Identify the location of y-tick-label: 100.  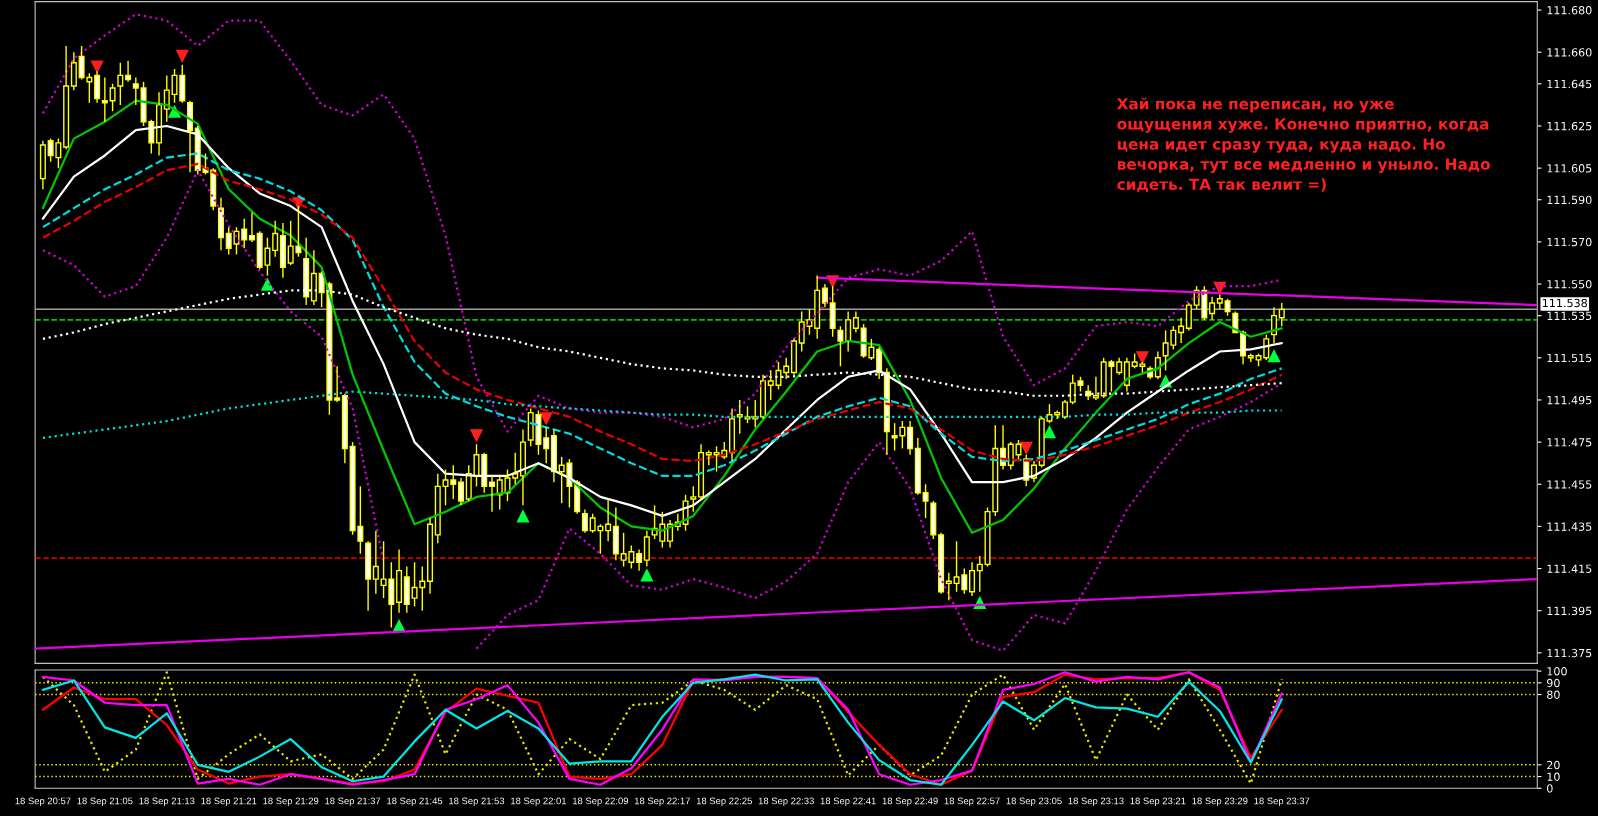
(1557, 671).